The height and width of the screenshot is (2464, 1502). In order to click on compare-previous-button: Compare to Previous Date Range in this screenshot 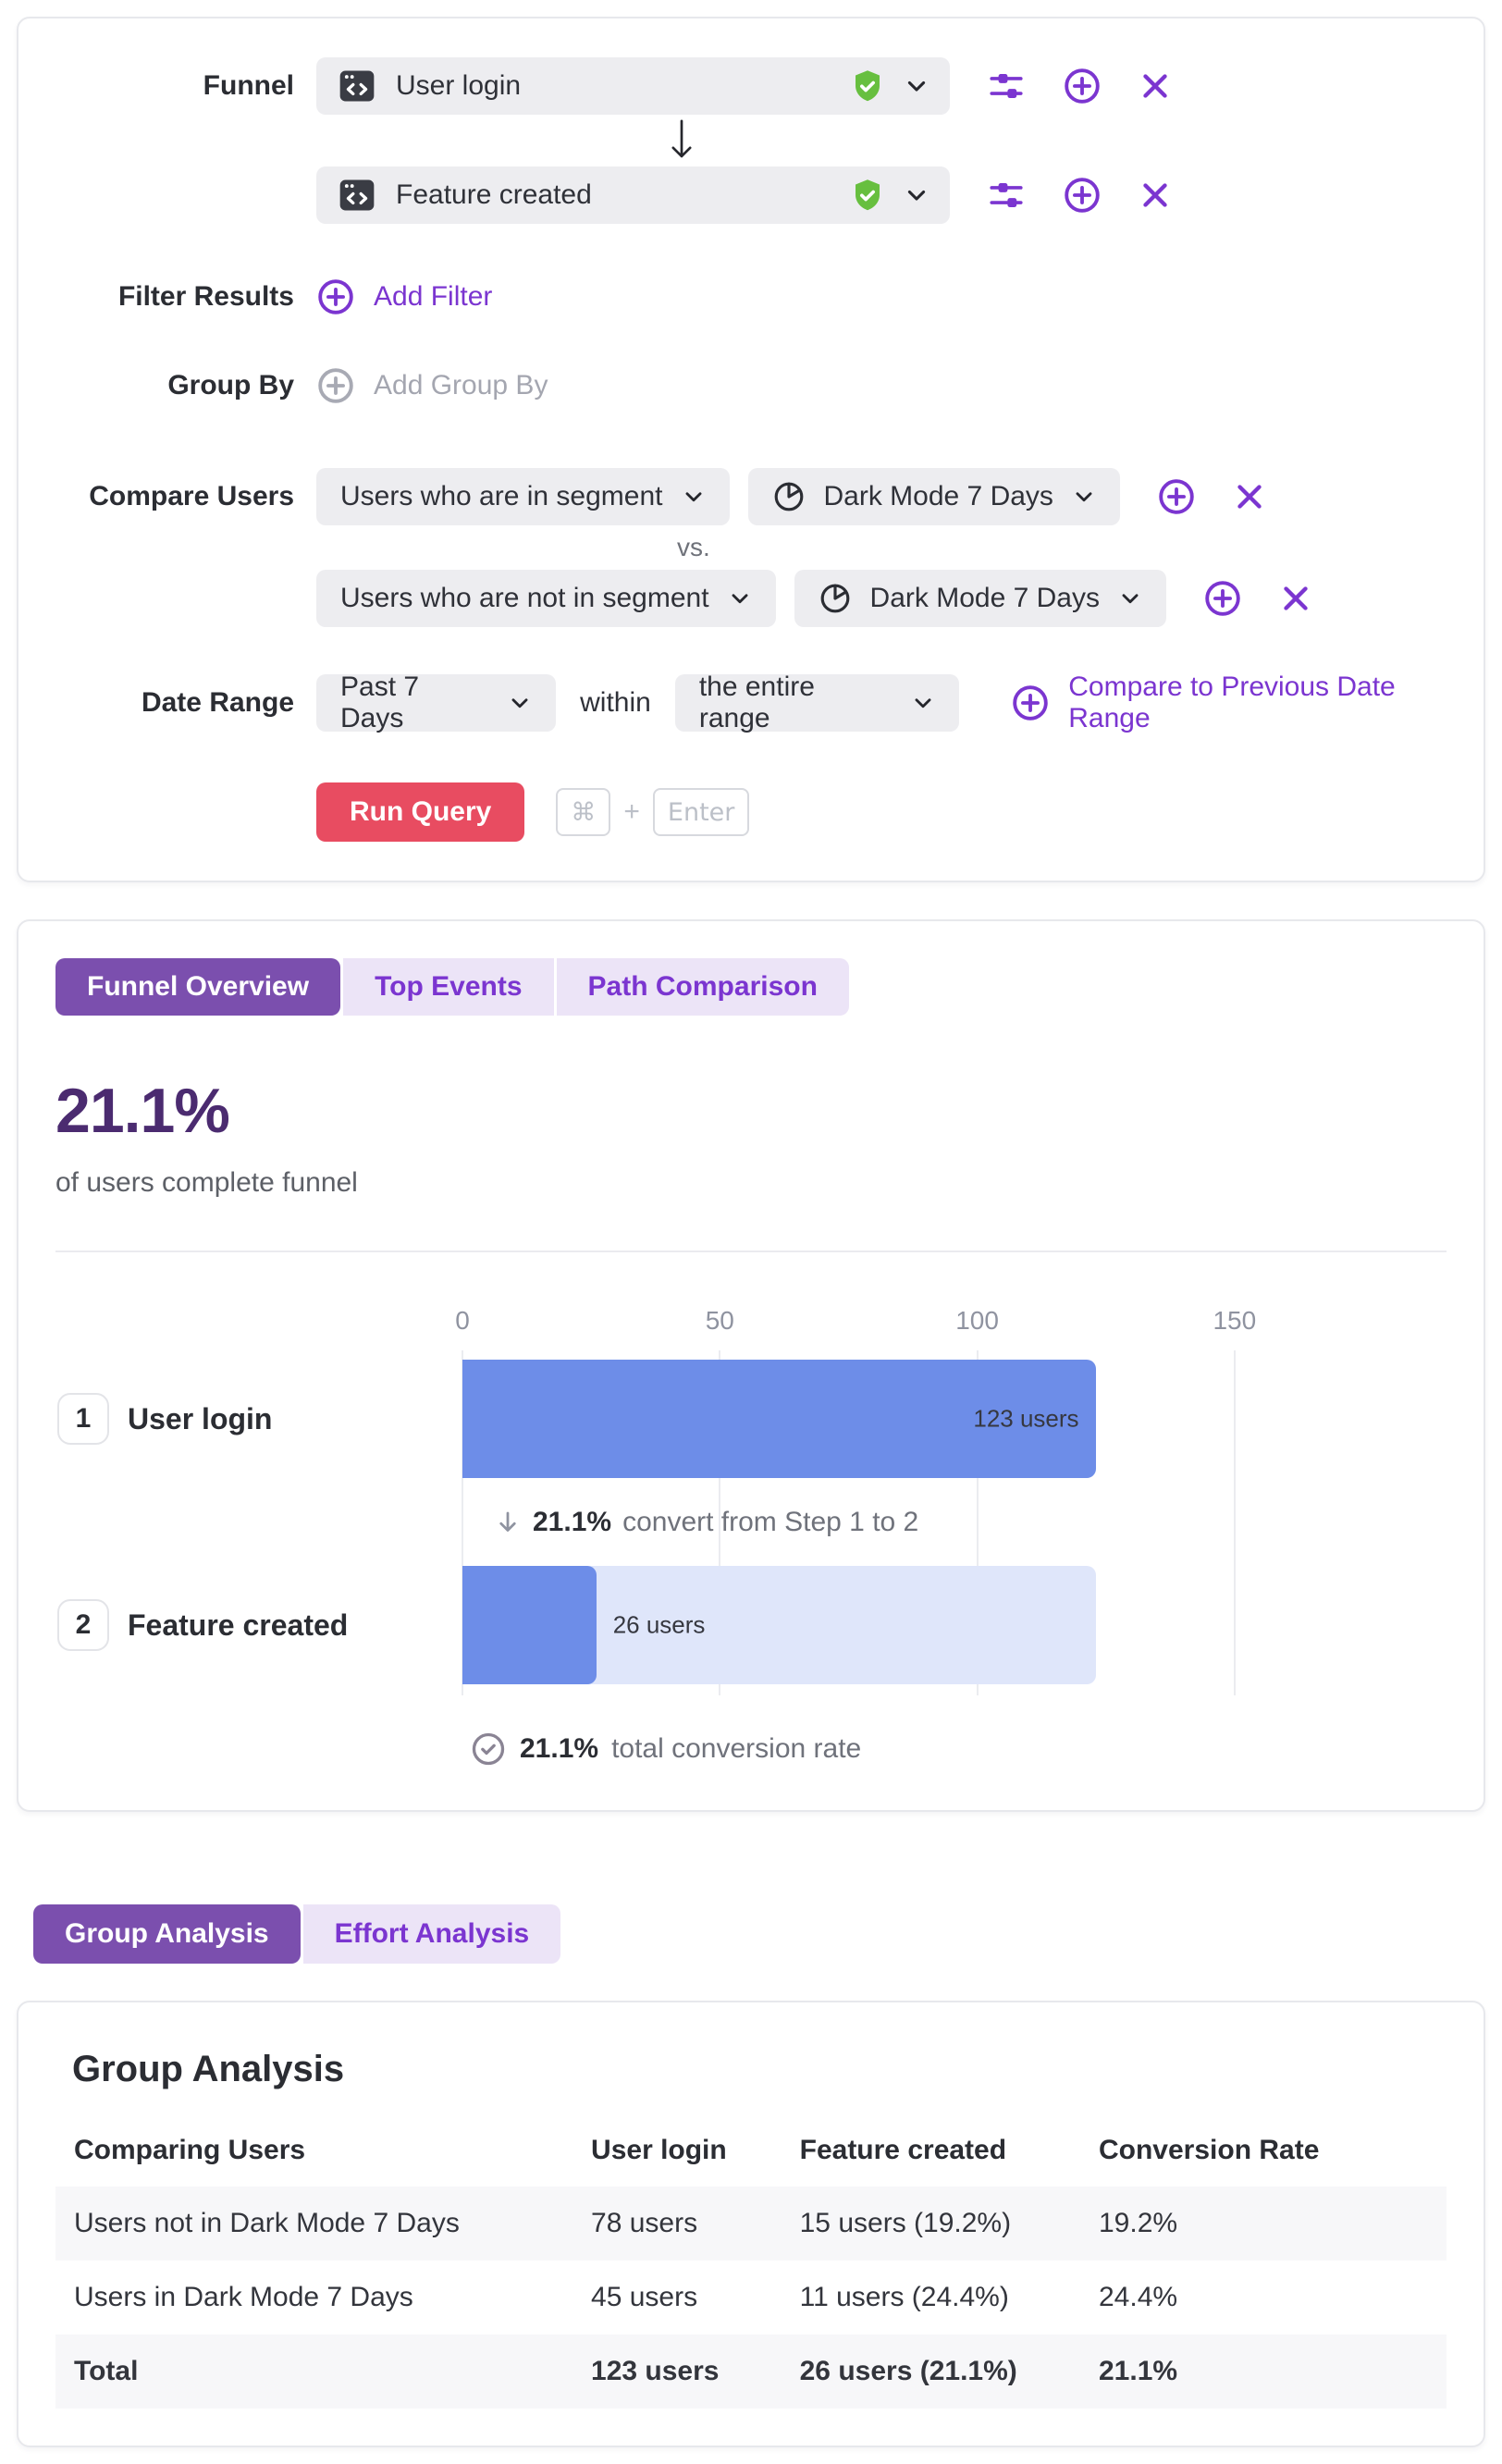, I will do `click(1247, 702)`.